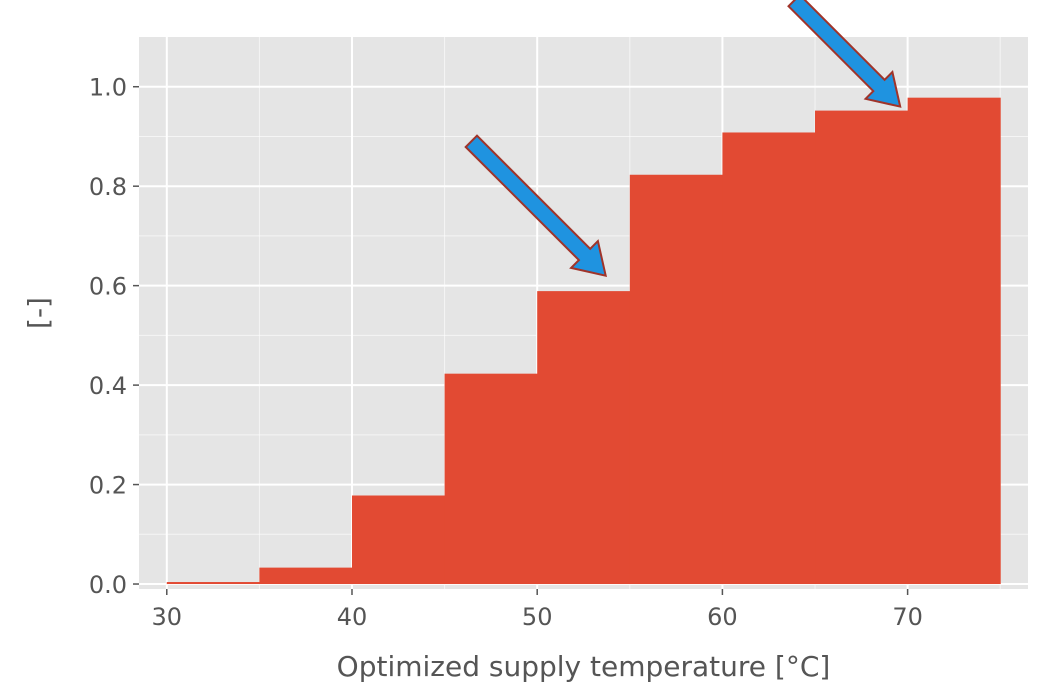 Image resolution: width=1059 pixels, height=686 pixels. What do you see at coordinates (722, 617) in the screenshot?
I see `x-tick-label: 60` at bounding box center [722, 617].